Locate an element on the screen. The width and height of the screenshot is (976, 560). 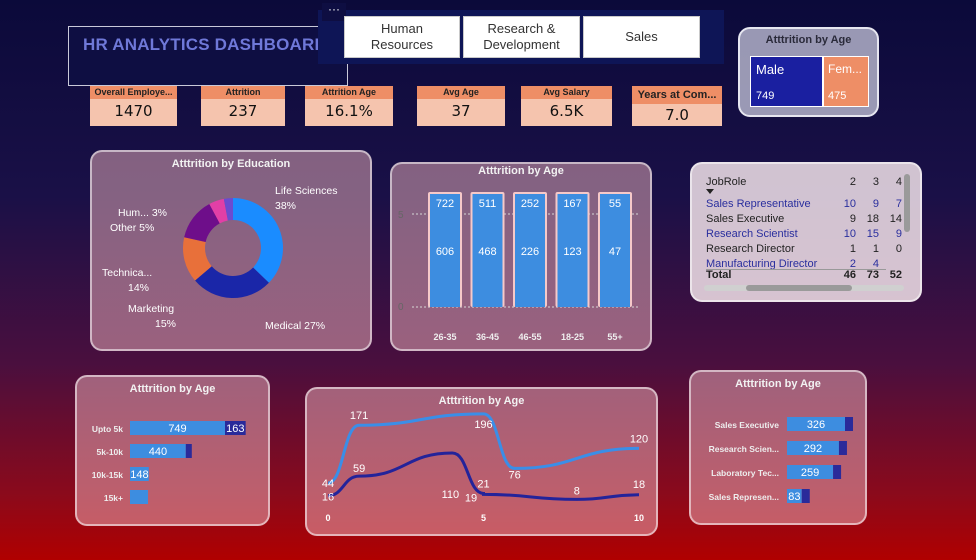
x-tick-label: 36-45 is located at coordinates (487, 337).